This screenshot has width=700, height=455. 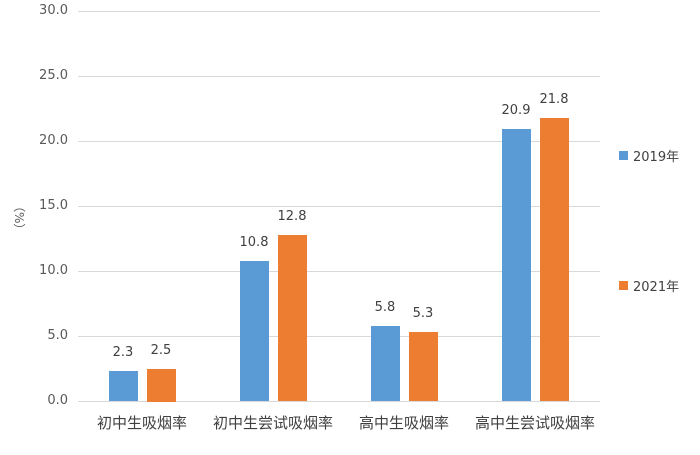 I want to click on data-label: 21.8, so click(x=554, y=99).